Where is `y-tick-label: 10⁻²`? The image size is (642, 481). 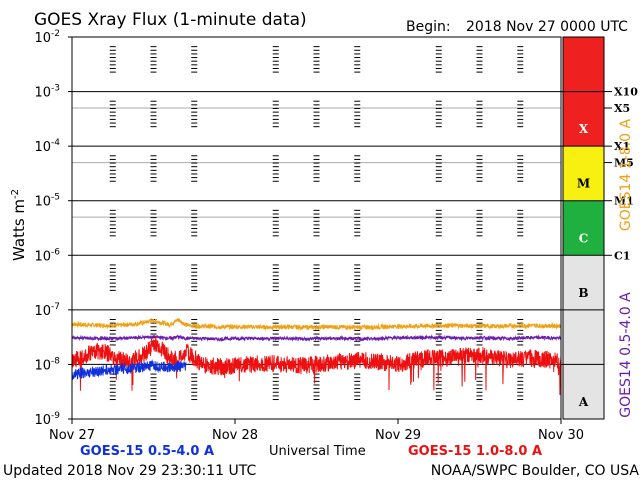
y-tick-label: 10⁻² is located at coordinates (47, 37).